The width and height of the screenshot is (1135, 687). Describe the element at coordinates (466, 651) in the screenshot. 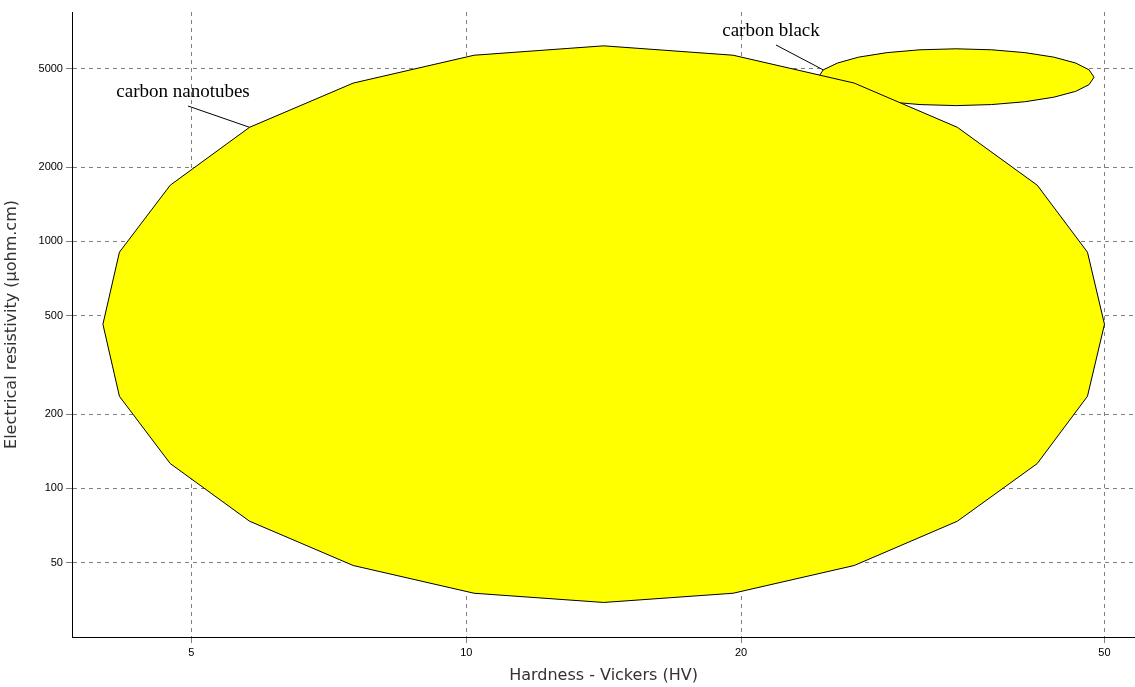

I see `x-tick-label: 10` at that location.